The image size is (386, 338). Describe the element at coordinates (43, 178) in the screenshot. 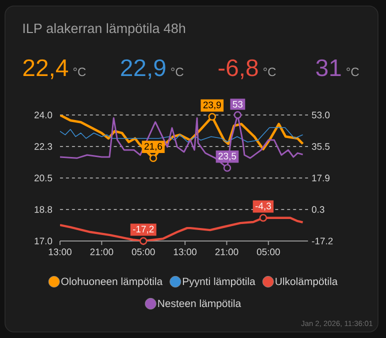

I see `y-tick-label: 20.5` at that location.